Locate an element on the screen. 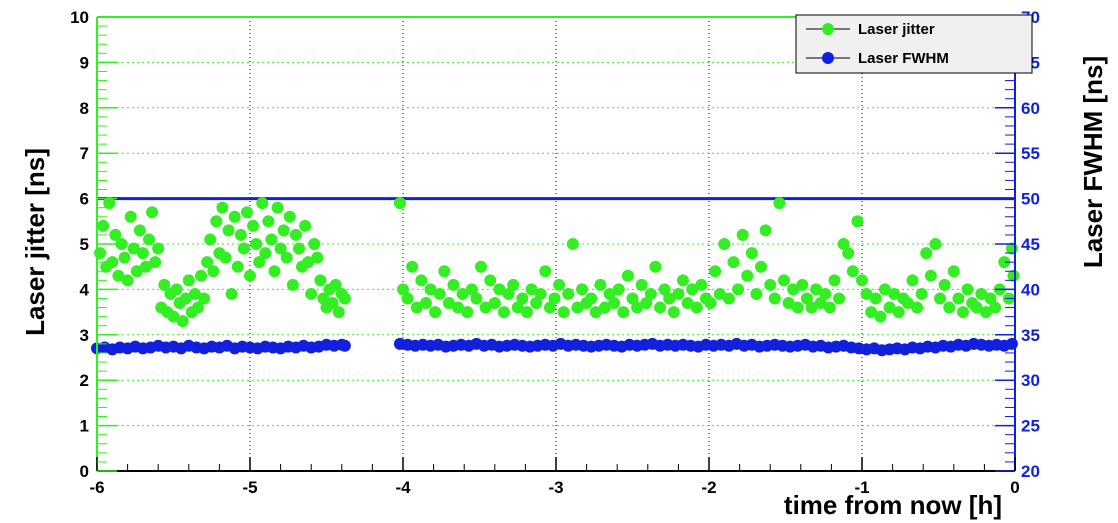 Image resolution: width=1118 pixels, height=523 pixels. fwhm-point is located at coordinates (344, 345).